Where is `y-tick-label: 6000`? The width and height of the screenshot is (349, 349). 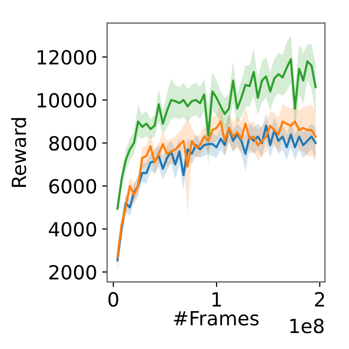 y-tick-label: 6000 is located at coordinates (72, 186).